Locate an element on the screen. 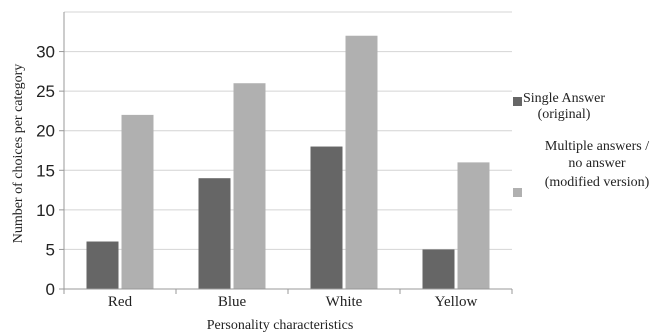 The image size is (665, 333). bar-single-answer-white is located at coordinates (326, 217).